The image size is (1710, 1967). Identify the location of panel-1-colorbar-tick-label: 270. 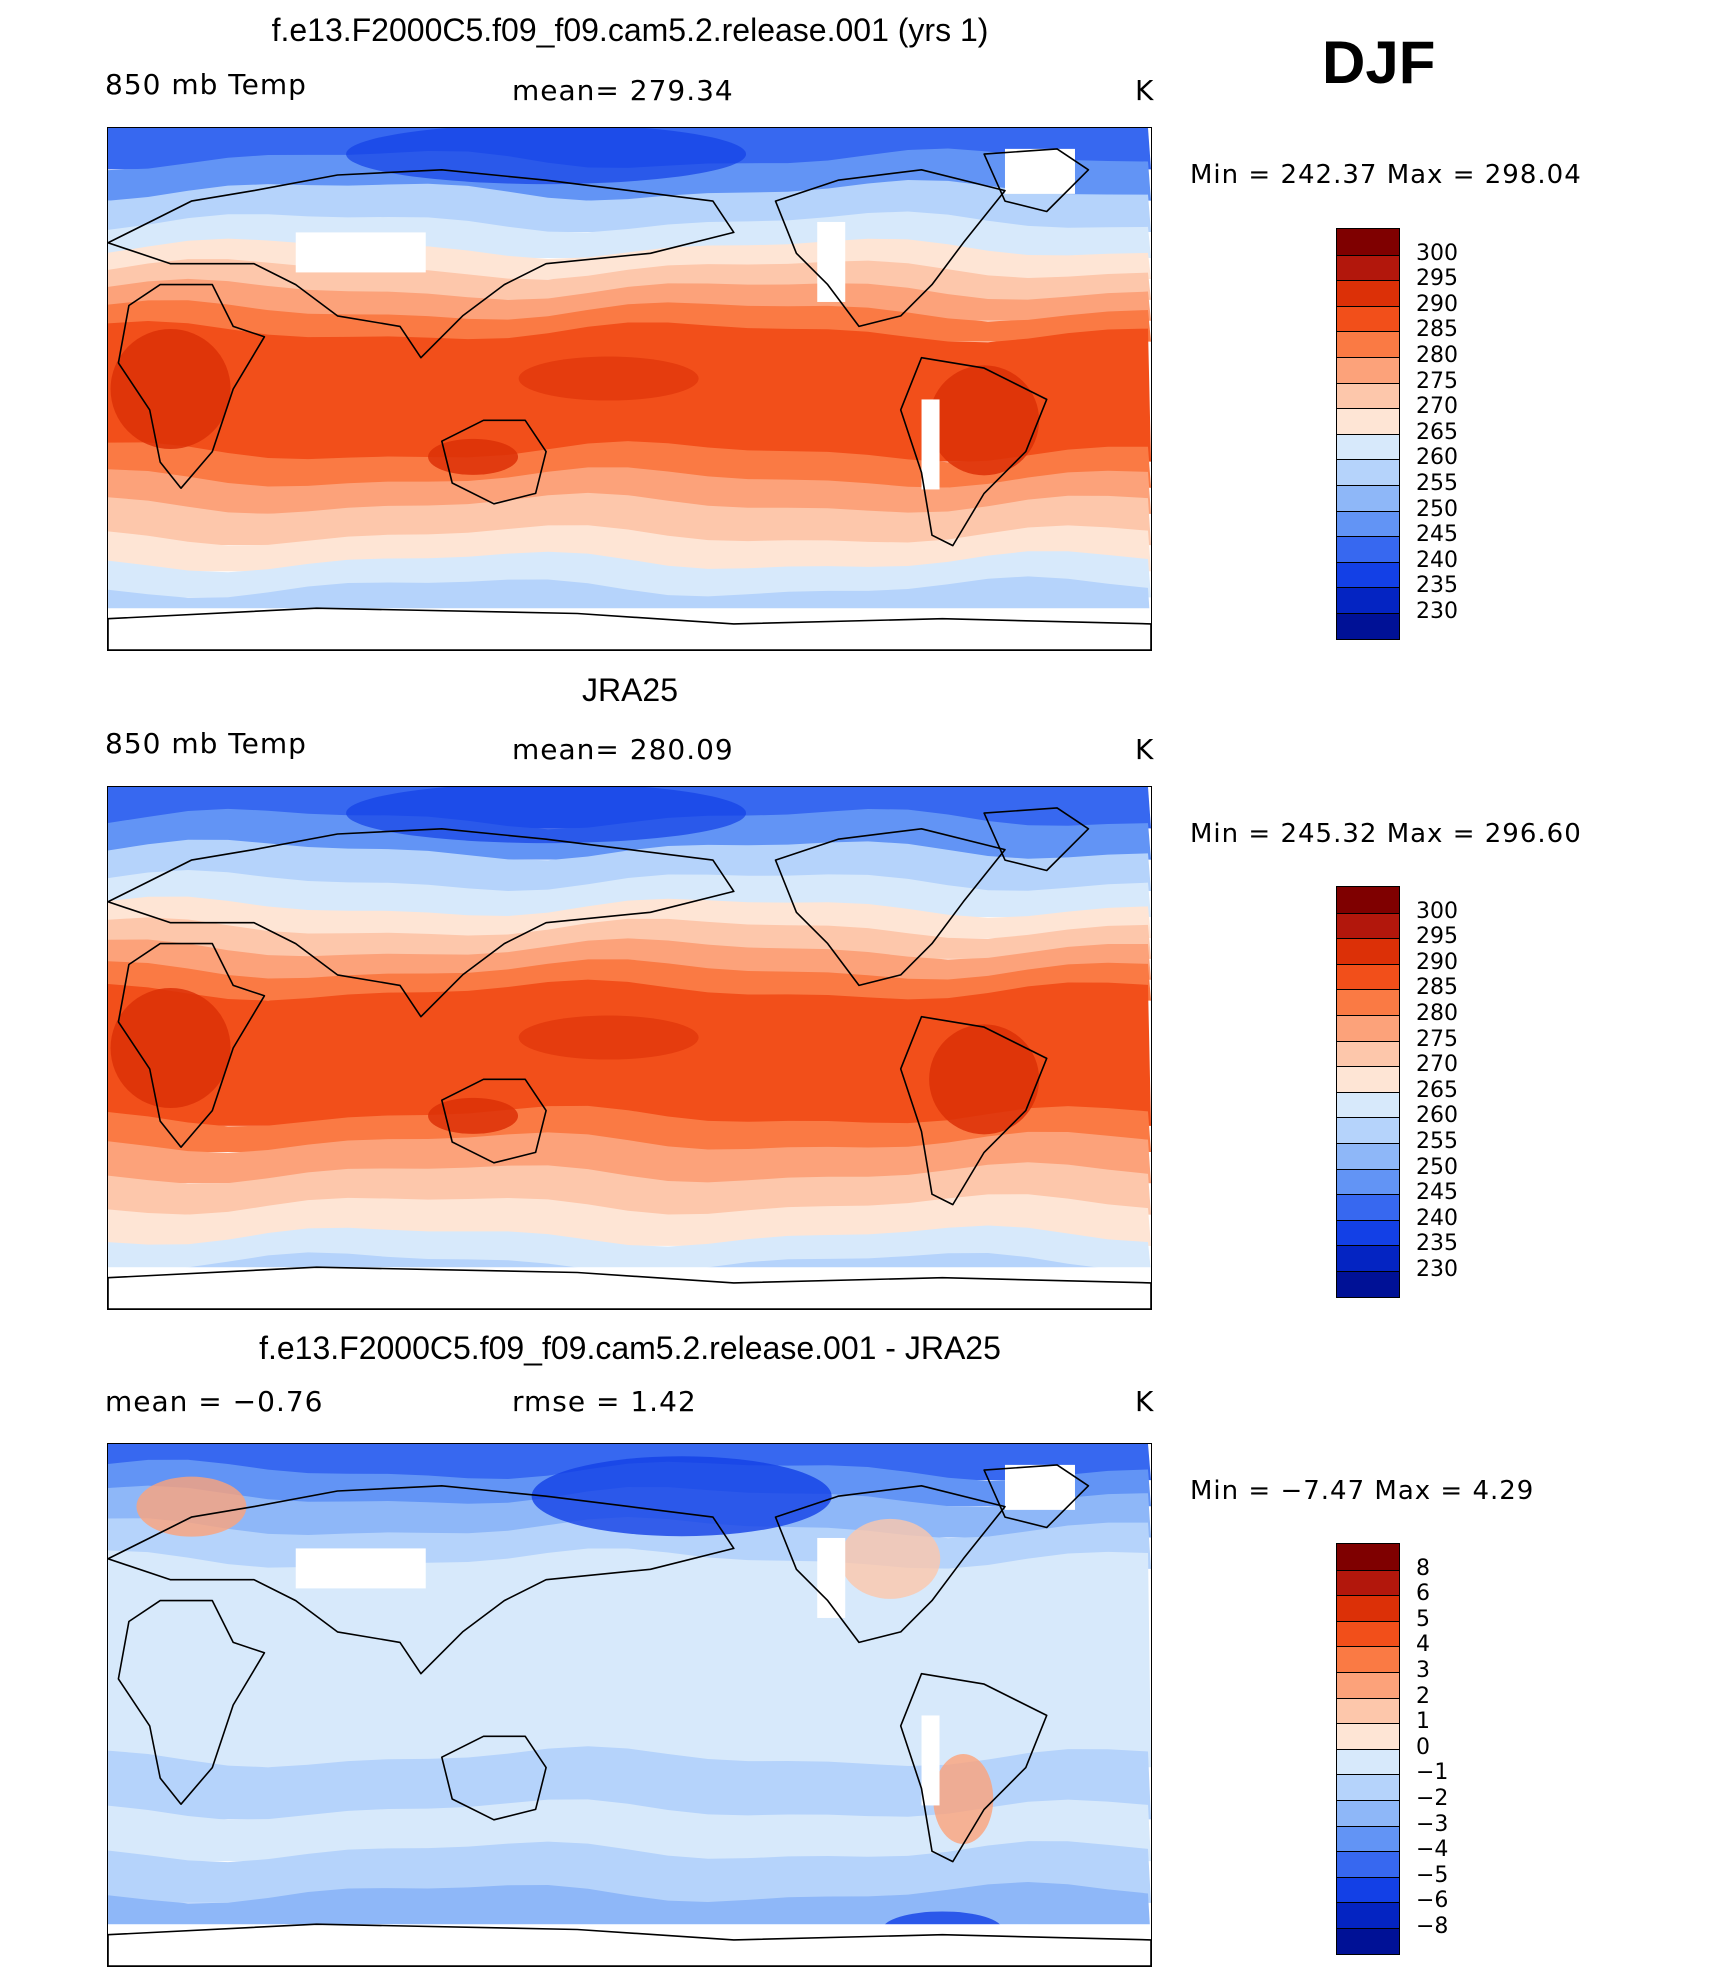
(1437, 407).